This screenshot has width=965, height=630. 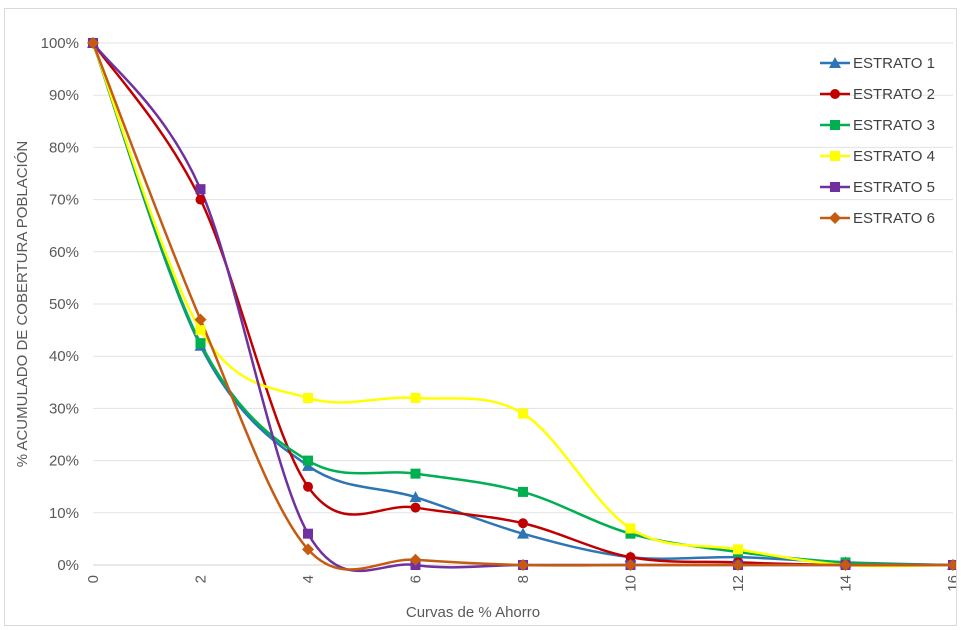 What do you see at coordinates (523, 579) in the screenshot?
I see `x-tick-label: 8` at bounding box center [523, 579].